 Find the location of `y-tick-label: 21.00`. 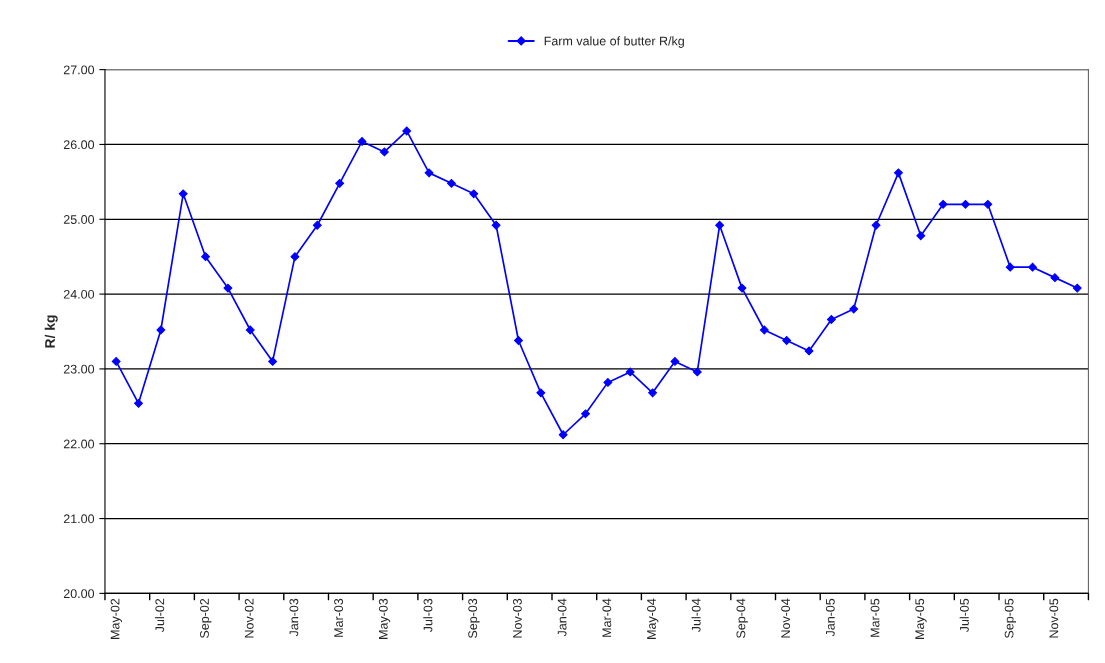

y-tick-label: 21.00 is located at coordinates (79, 519).